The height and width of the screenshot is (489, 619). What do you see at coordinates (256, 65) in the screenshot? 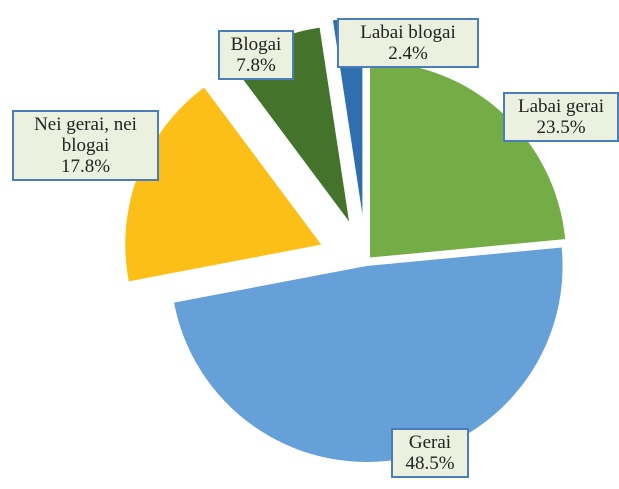
I see `label-value: 7.8%` at bounding box center [256, 65].